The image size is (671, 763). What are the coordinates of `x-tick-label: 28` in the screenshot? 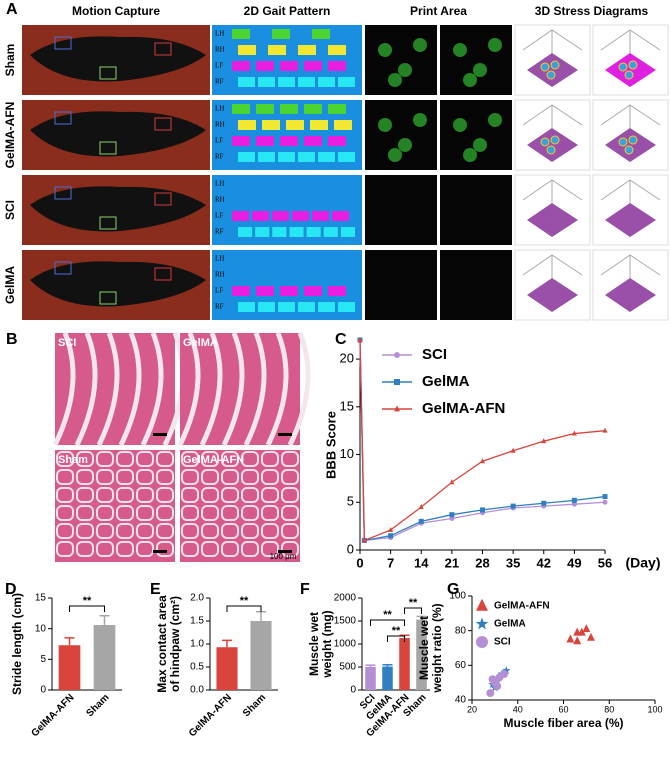 It's located at (482, 562).